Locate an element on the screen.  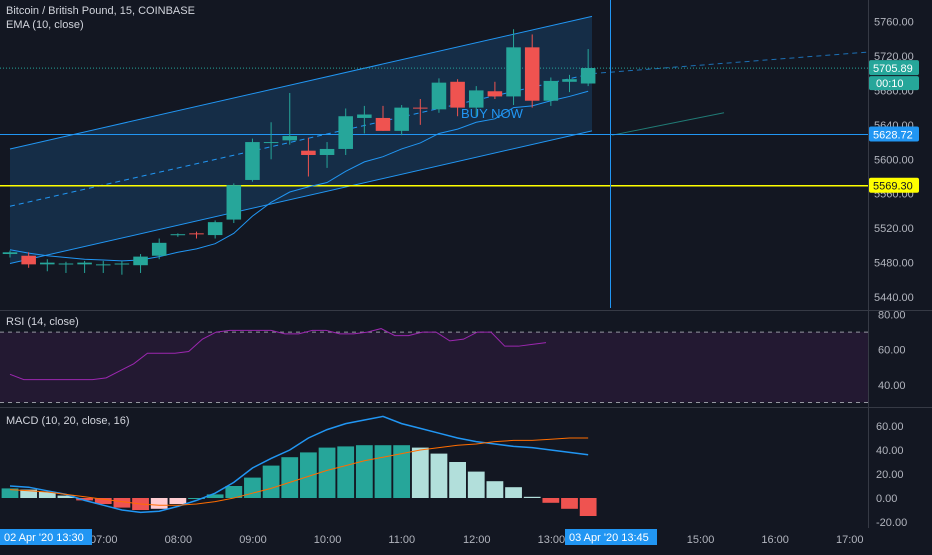
time-tick-label: 16:00 is located at coordinates (775, 540).